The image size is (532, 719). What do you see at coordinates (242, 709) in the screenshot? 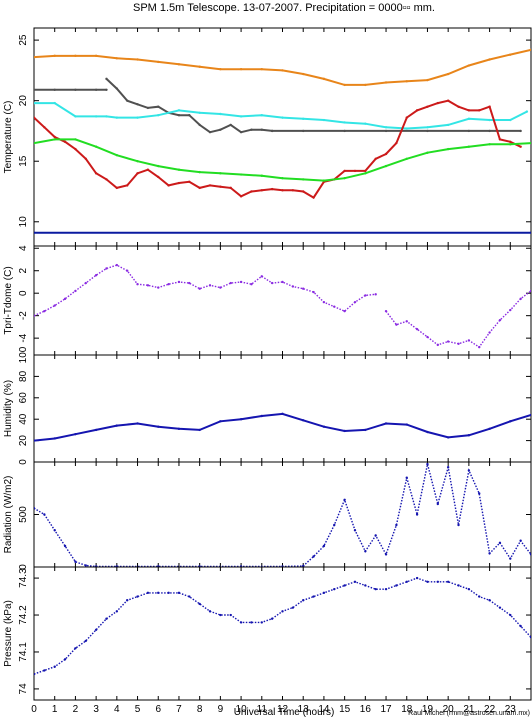
I see `x-tick-label: 10` at bounding box center [242, 709].